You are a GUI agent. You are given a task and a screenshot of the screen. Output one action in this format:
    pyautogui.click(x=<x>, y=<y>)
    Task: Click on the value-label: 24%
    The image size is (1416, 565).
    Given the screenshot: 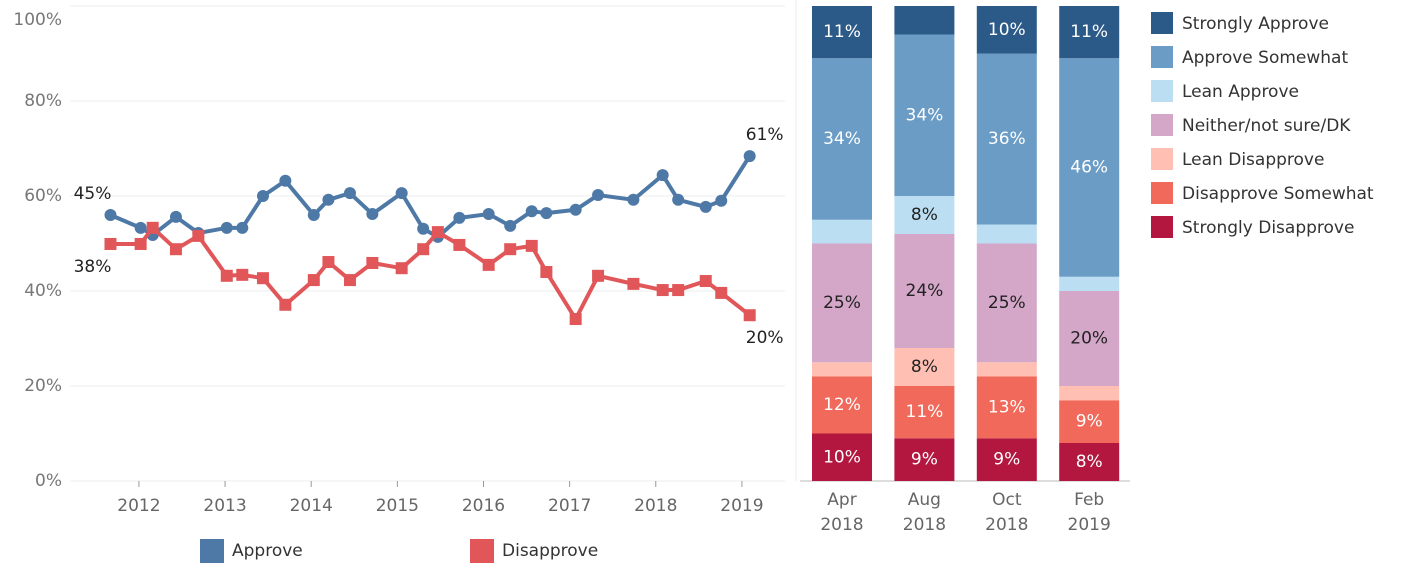 What is the action you would take?
    pyautogui.click(x=925, y=291)
    